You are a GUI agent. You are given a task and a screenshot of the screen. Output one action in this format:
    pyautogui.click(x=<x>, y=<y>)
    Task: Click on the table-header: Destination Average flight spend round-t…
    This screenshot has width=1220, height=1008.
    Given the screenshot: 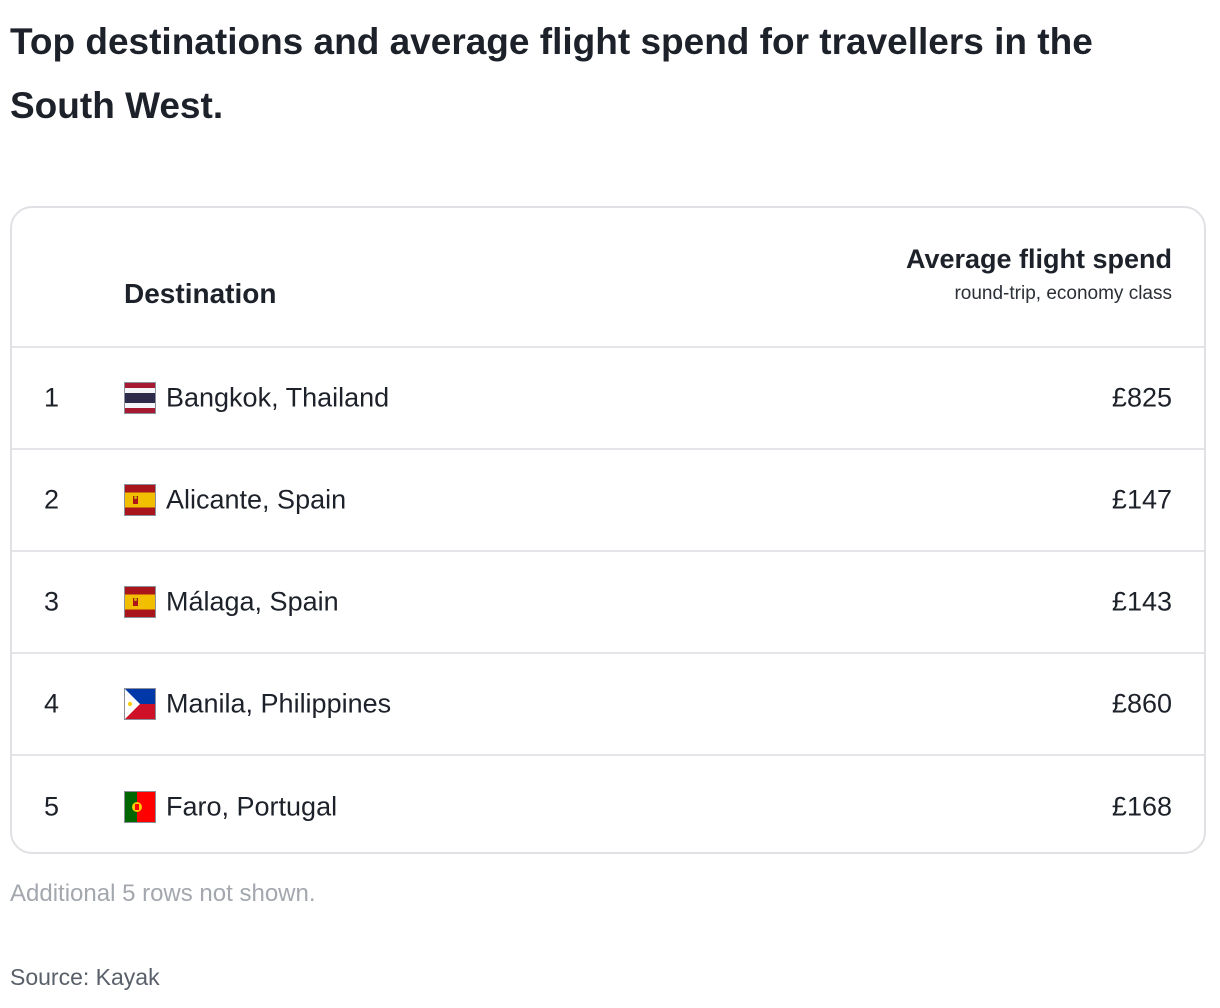 What is the action you would take?
    pyautogui.click(x=608, y=278)
    